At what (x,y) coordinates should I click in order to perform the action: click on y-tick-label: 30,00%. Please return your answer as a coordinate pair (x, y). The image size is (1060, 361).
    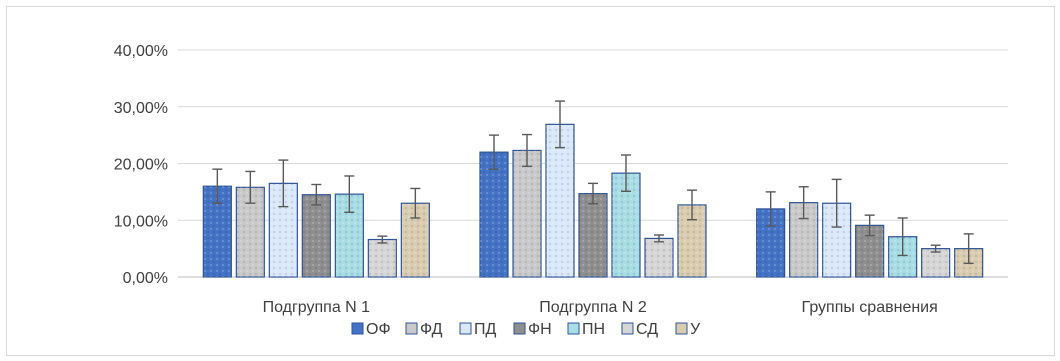
    Looking at the image, I should click on (141, 108).